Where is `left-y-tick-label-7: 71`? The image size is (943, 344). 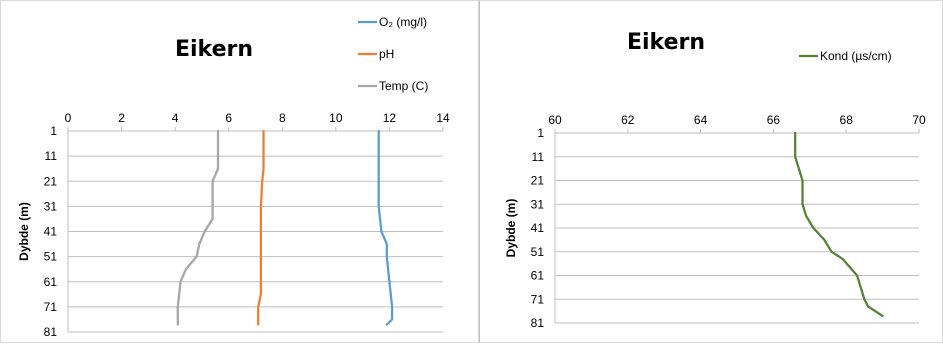
left-y-tick-label-7: 71 is located at coordinates (51, 307).